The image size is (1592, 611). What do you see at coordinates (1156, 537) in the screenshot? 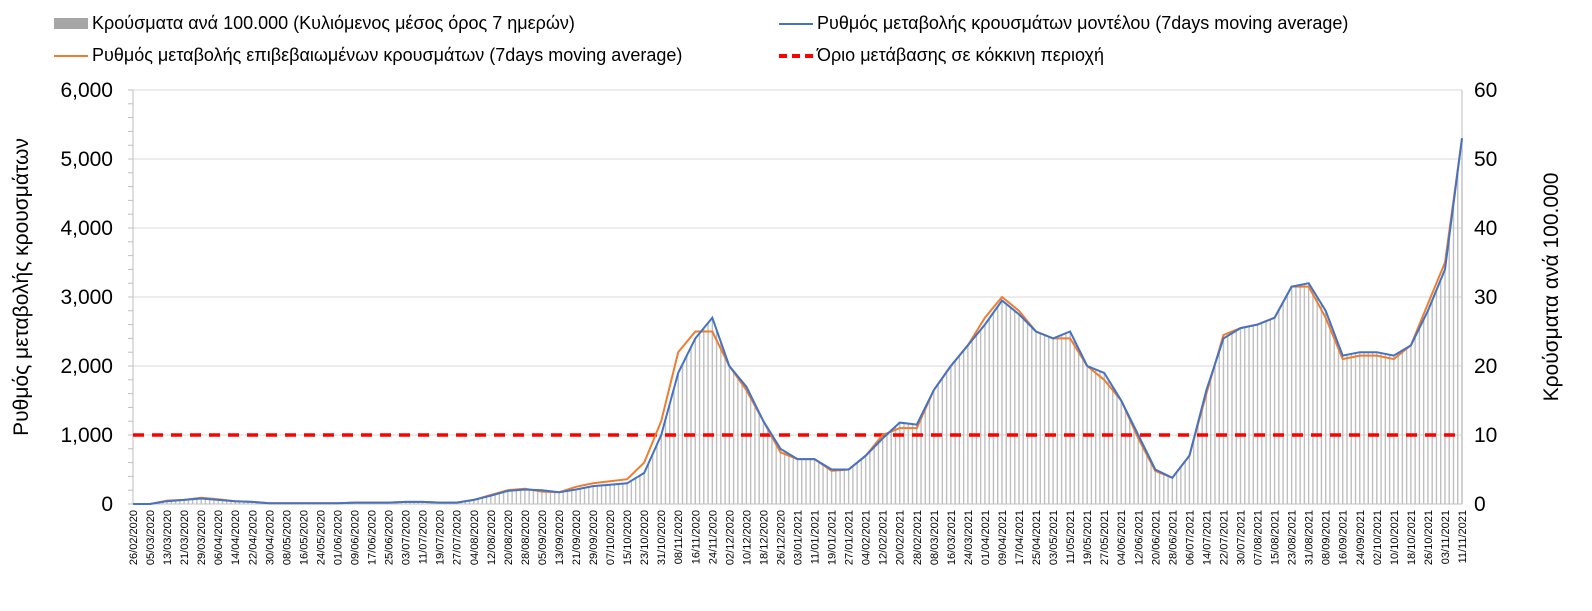
I see `x-tick-label: 20/06/2021` at bounding box center [1156, 537].